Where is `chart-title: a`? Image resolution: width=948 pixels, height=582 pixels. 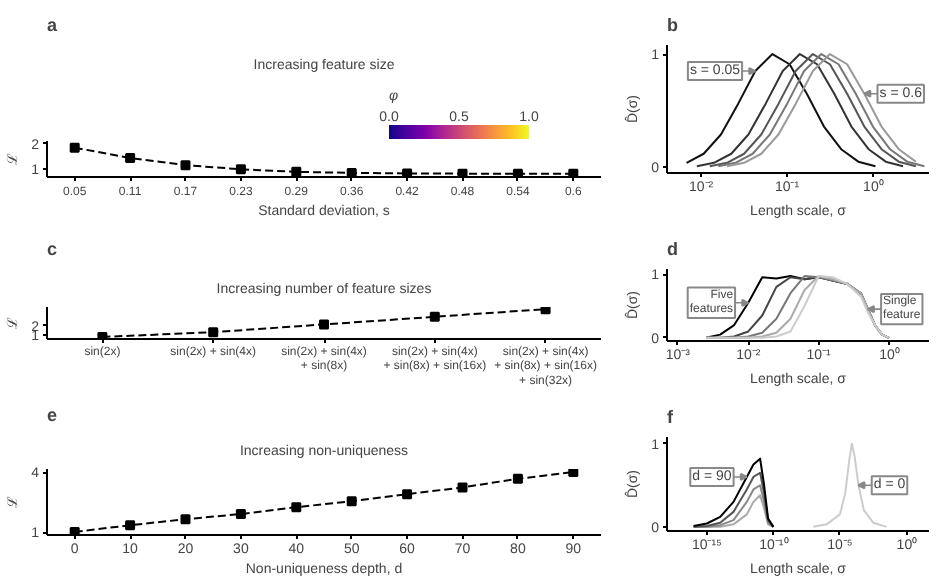 chart-title: a is located at coordinates (53, 25).